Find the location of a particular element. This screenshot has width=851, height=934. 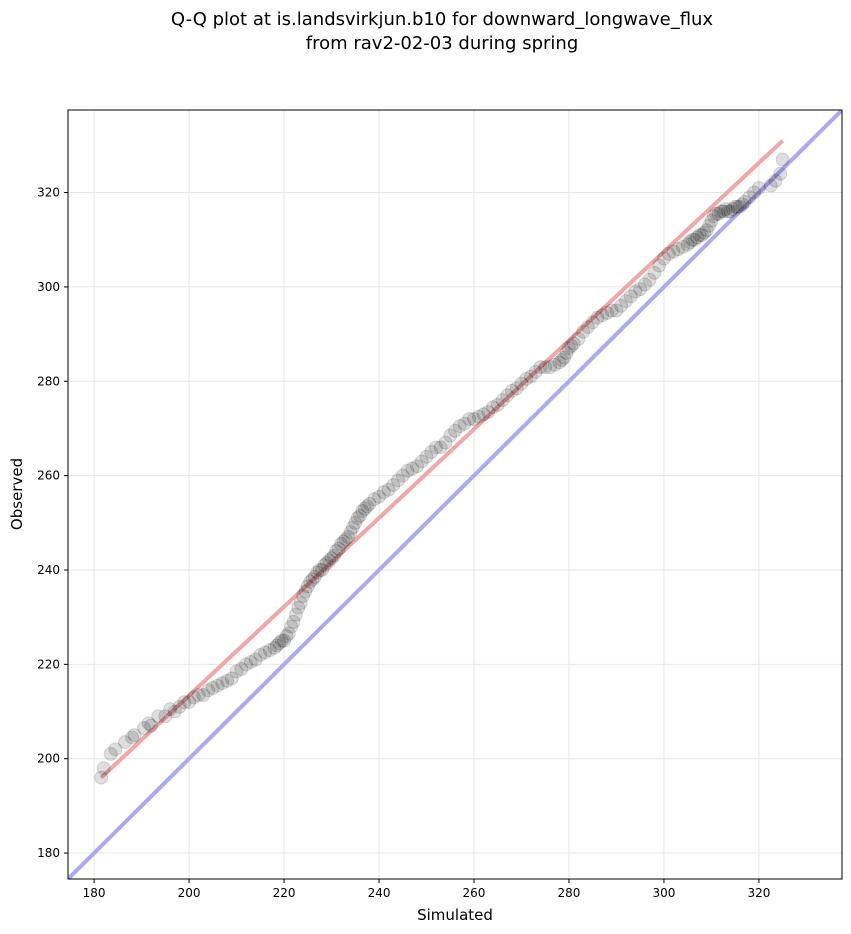

chart-title-line-2: from rav2-02-03 during spring is located at coordinates (442, 43).